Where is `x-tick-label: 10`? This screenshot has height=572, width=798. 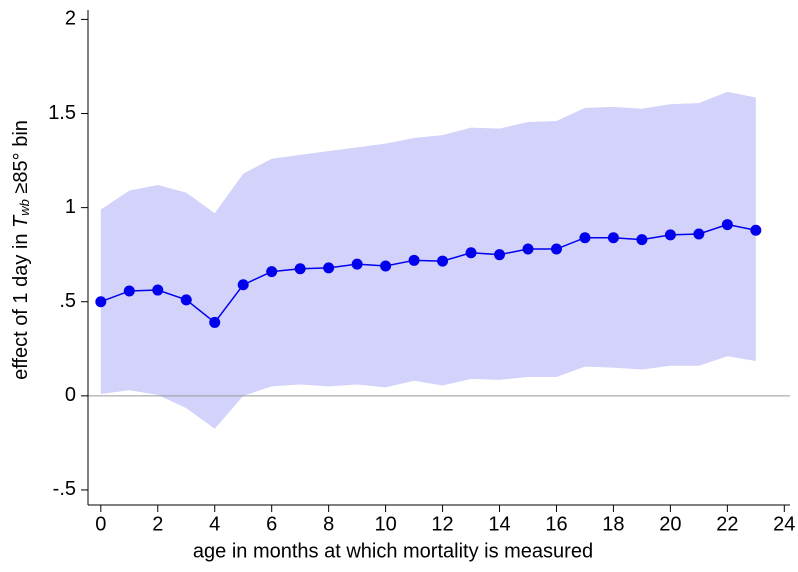
x-tick-label: 10 is located at coordinates (385, 524).